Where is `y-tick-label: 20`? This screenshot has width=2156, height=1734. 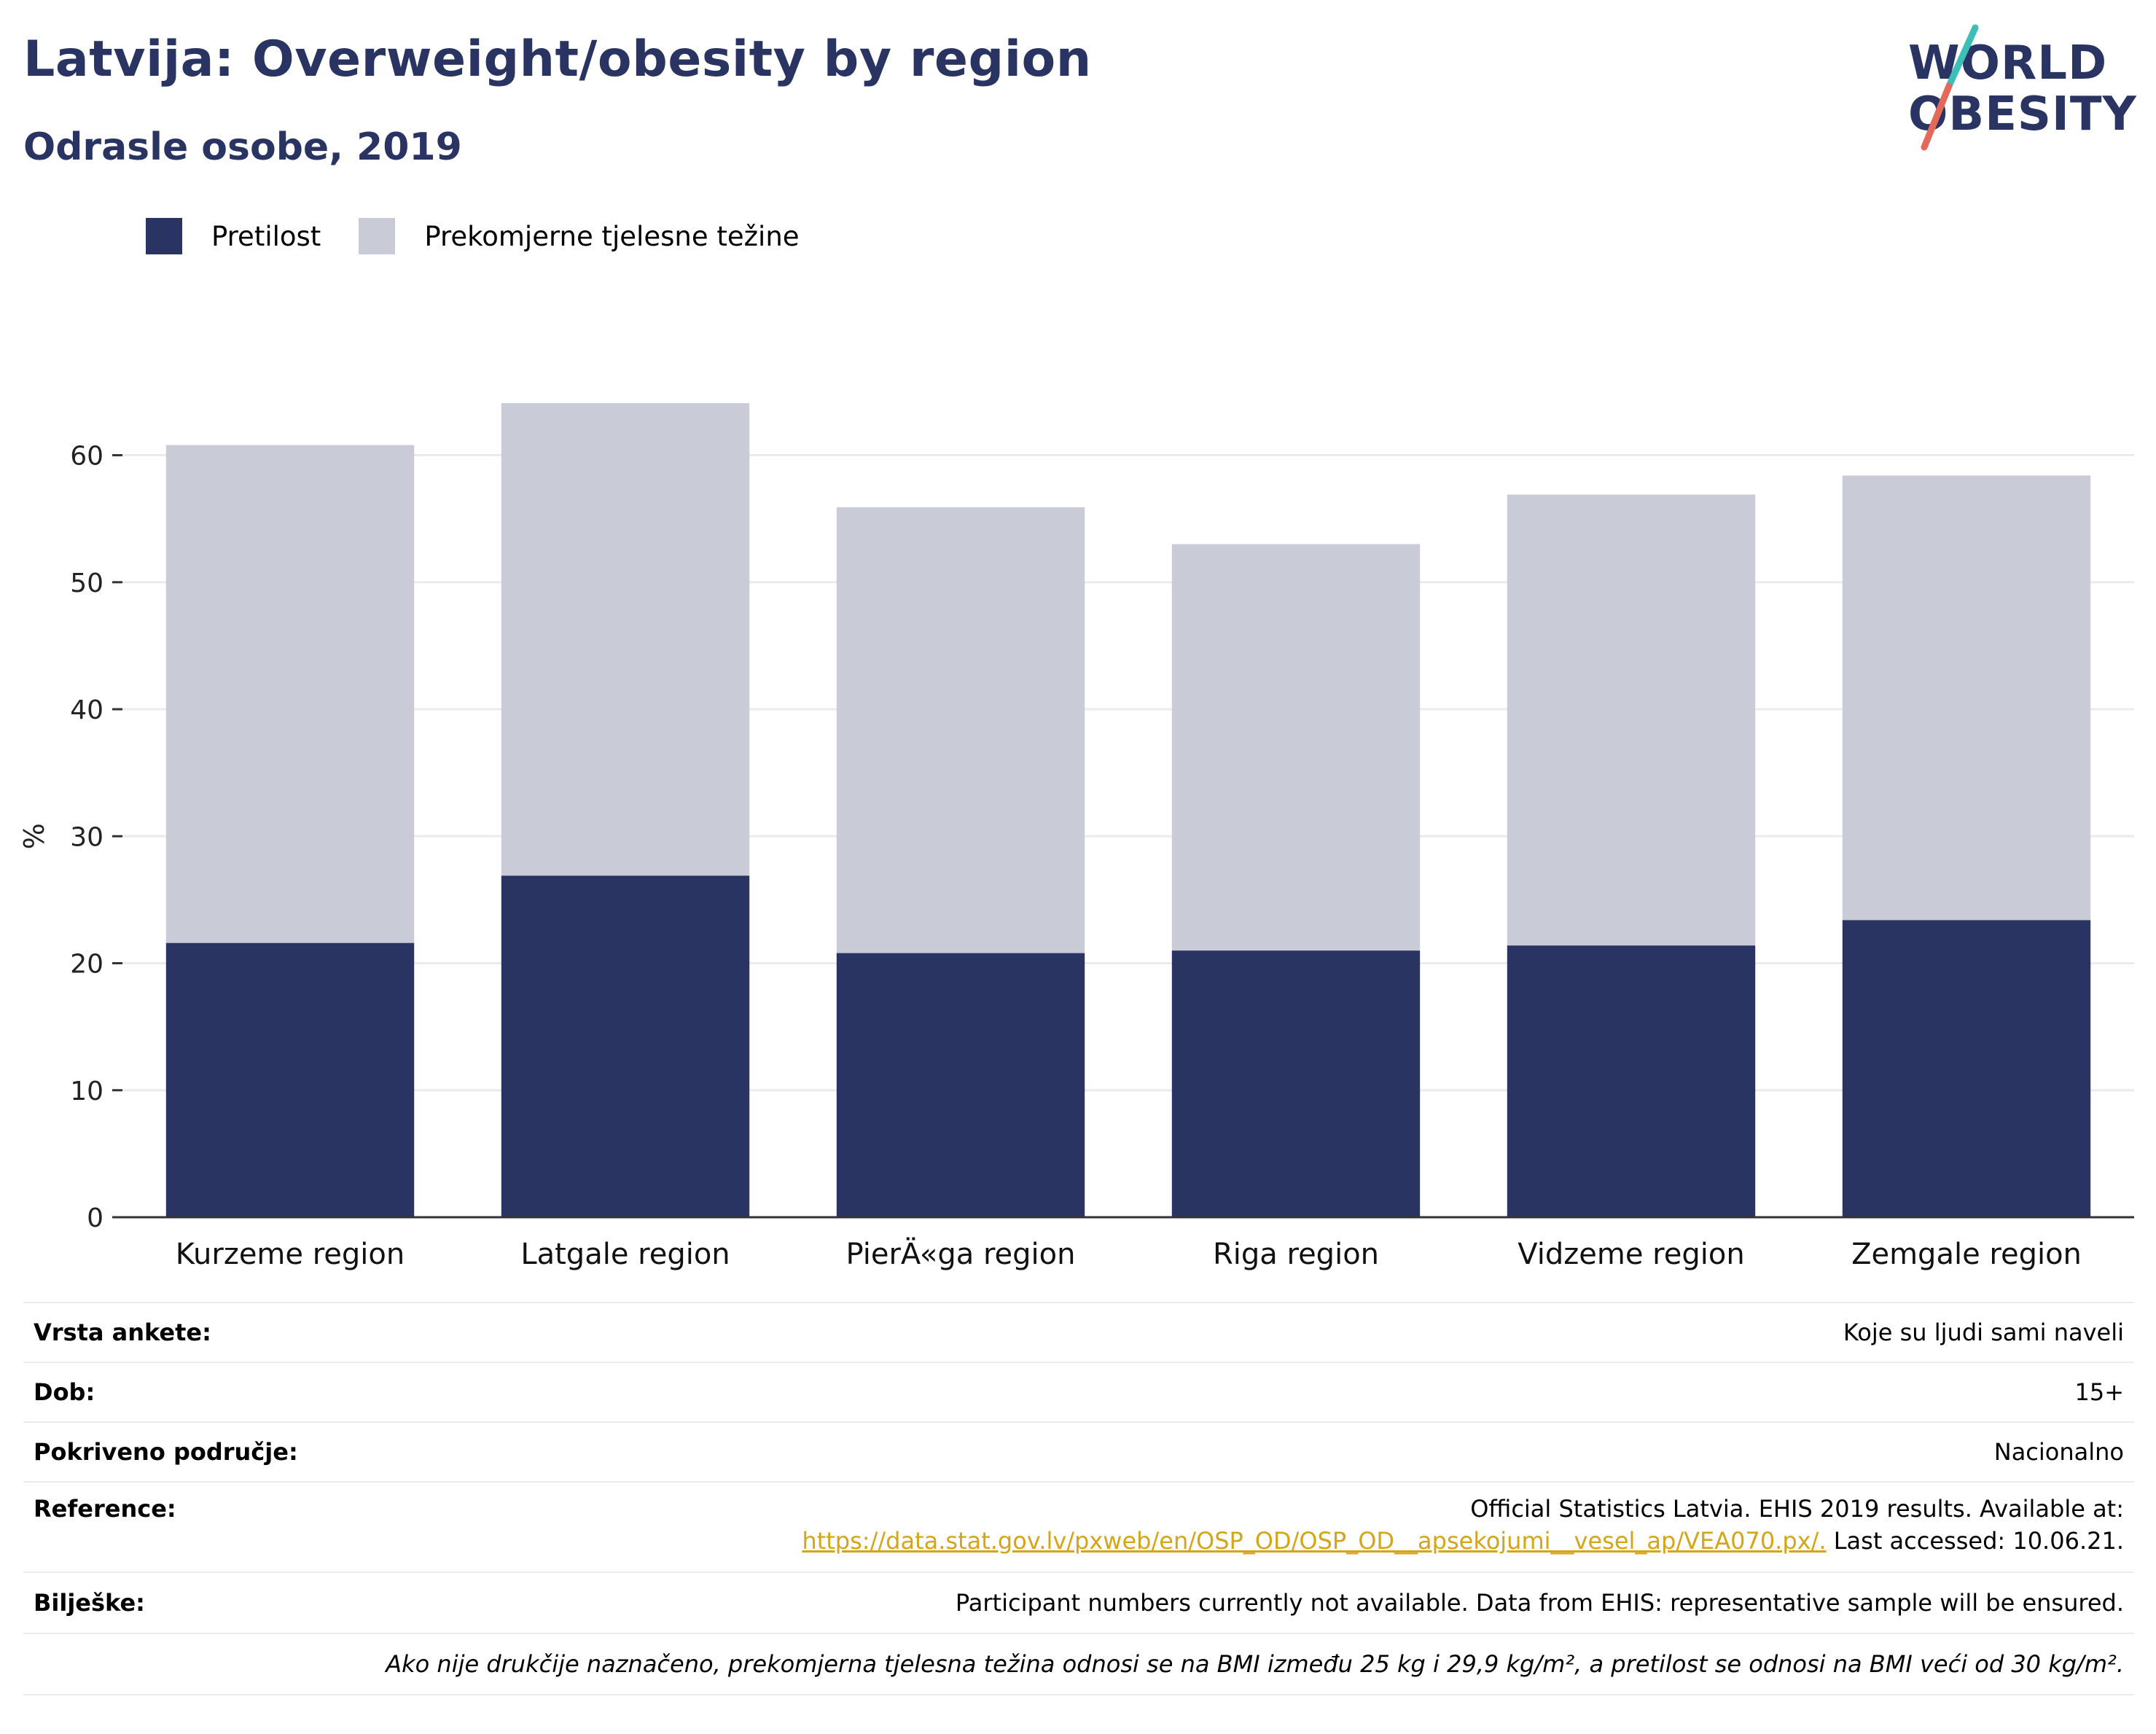
y-tick-label: 20 is located at coordinates (86, 965).